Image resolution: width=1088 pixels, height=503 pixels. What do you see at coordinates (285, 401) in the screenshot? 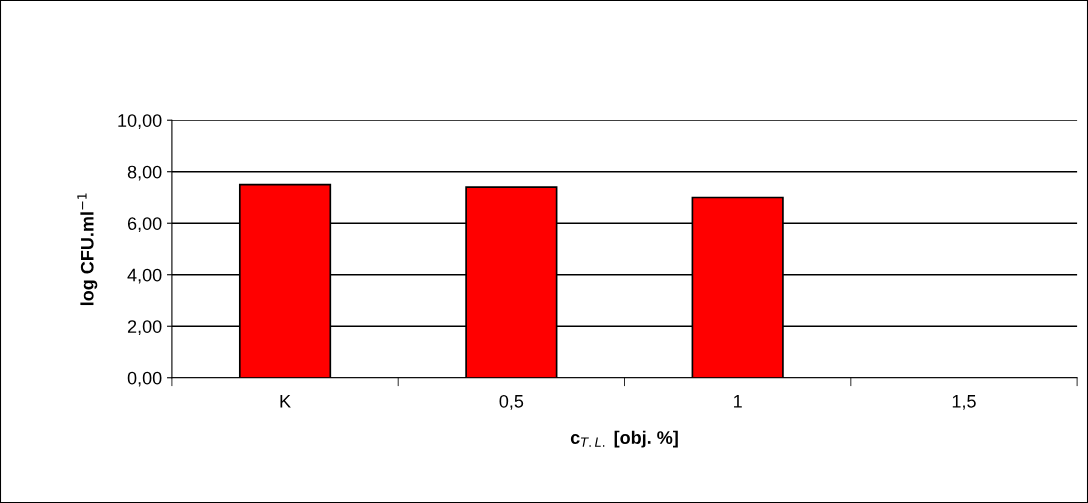
I see `x-tick-label: K` at bounding box center [285, 401].